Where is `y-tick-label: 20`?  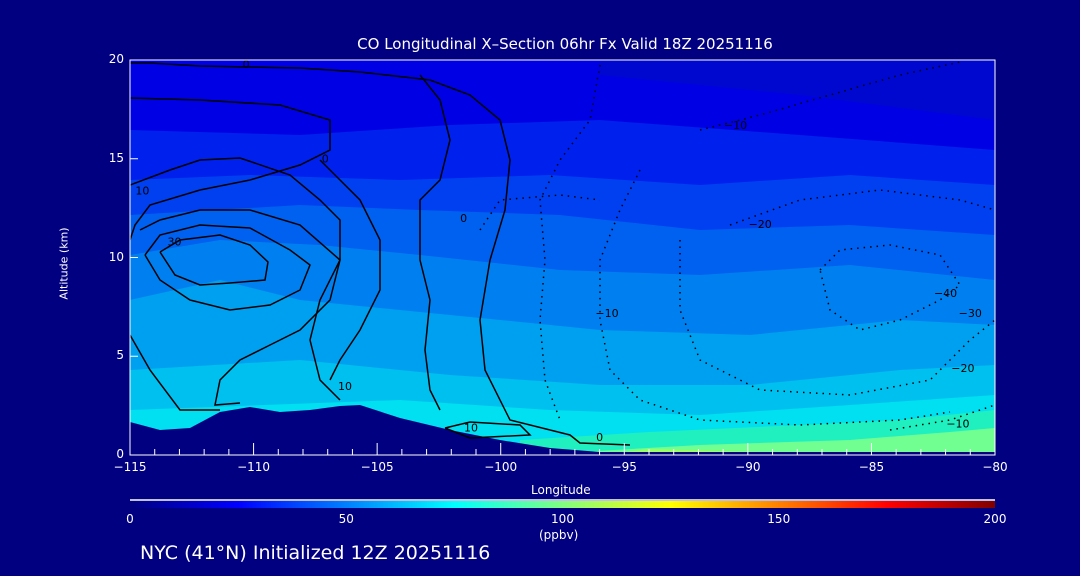
y-tick-label: 20 is located at coordinates (116, 59).